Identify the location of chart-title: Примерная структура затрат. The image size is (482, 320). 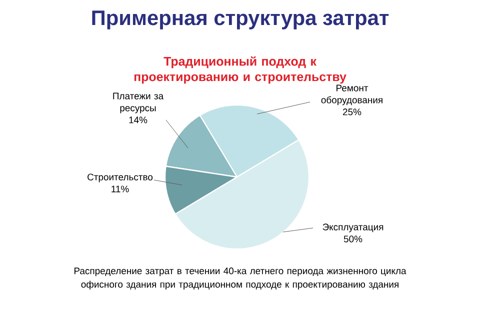
(240, 20).